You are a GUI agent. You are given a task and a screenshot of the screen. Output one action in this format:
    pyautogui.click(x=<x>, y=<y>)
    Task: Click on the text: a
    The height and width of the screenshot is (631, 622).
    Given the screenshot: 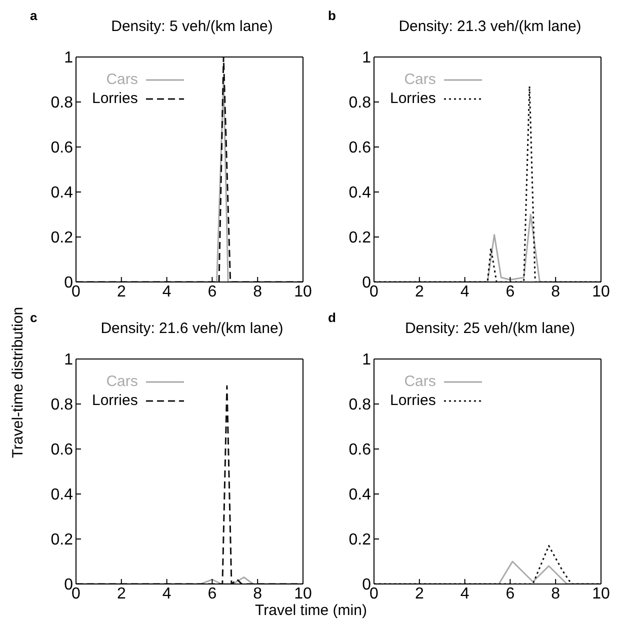 What is the action you would take?
    pyautogui.click(x=34, y=15)
    